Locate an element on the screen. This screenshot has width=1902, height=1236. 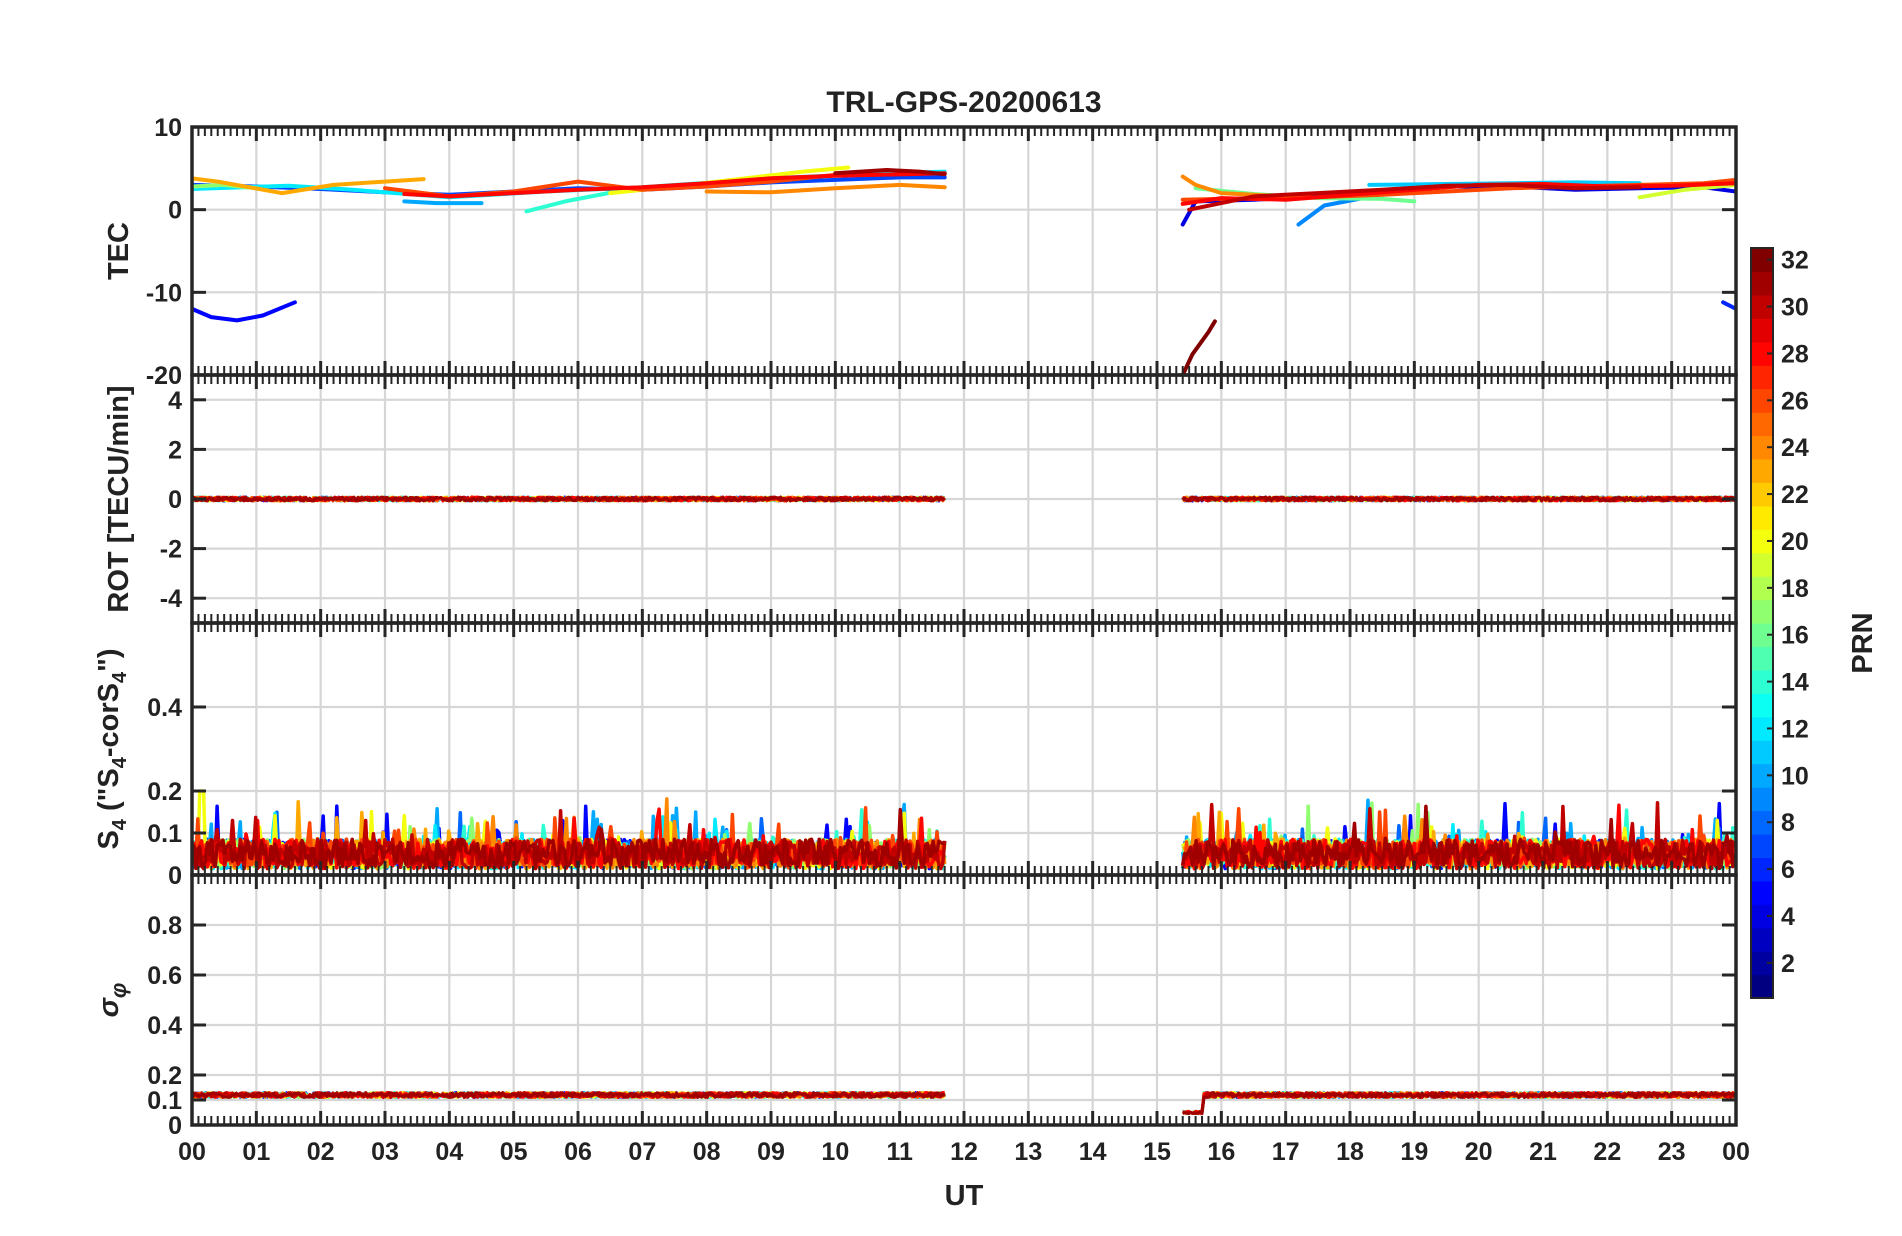
x-tick-label: 07 is located at coordinates (642, 1152).